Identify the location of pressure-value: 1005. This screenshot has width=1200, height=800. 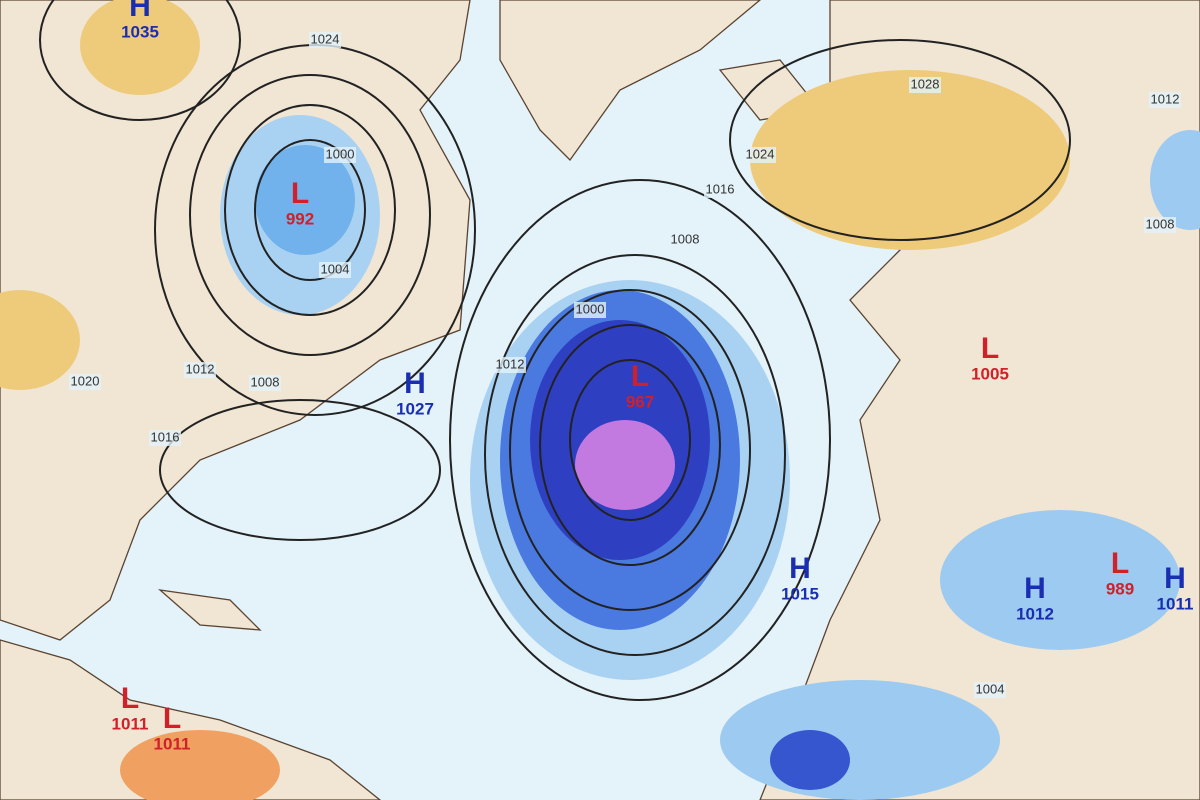
(990, 373).